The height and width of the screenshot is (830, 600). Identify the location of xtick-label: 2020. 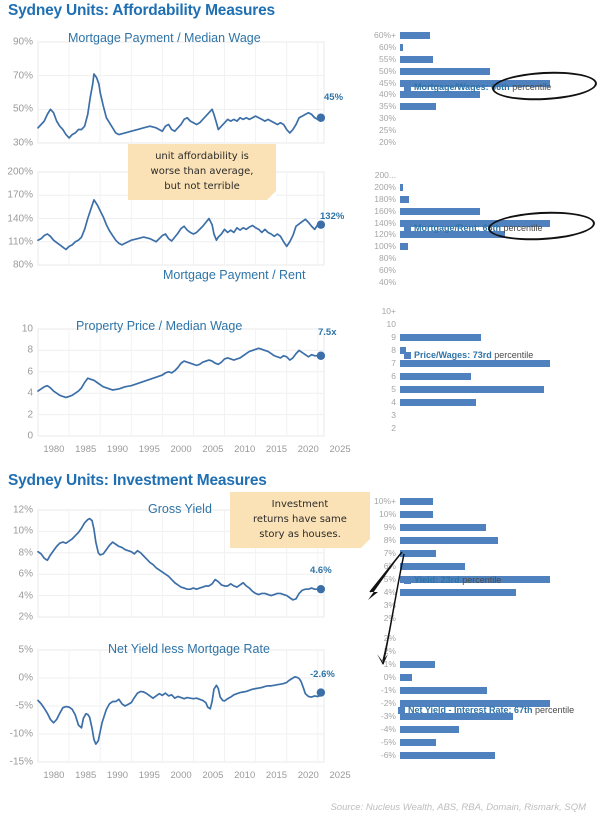
(308, 775).